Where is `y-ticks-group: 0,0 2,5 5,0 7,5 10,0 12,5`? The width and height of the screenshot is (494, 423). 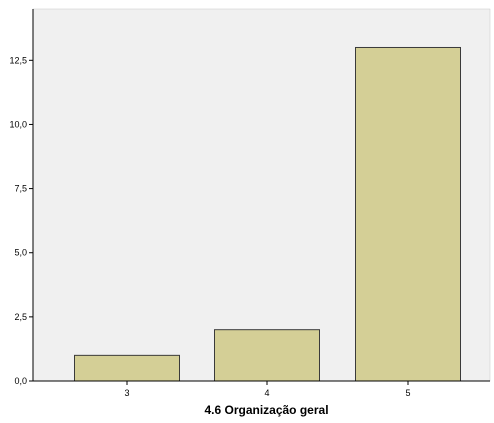
y-ticks-group: 0,0 2,5 5,0 7,5 10,0 12,5 is located at coordinates (21, 220).